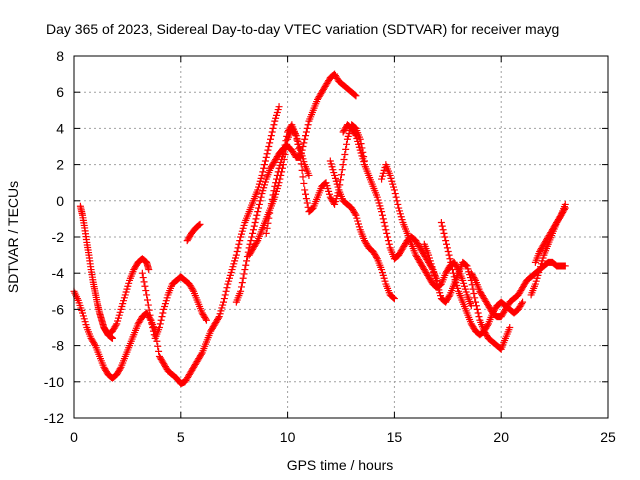  I want to click on x-tick-label: 15, so click(395, 437).